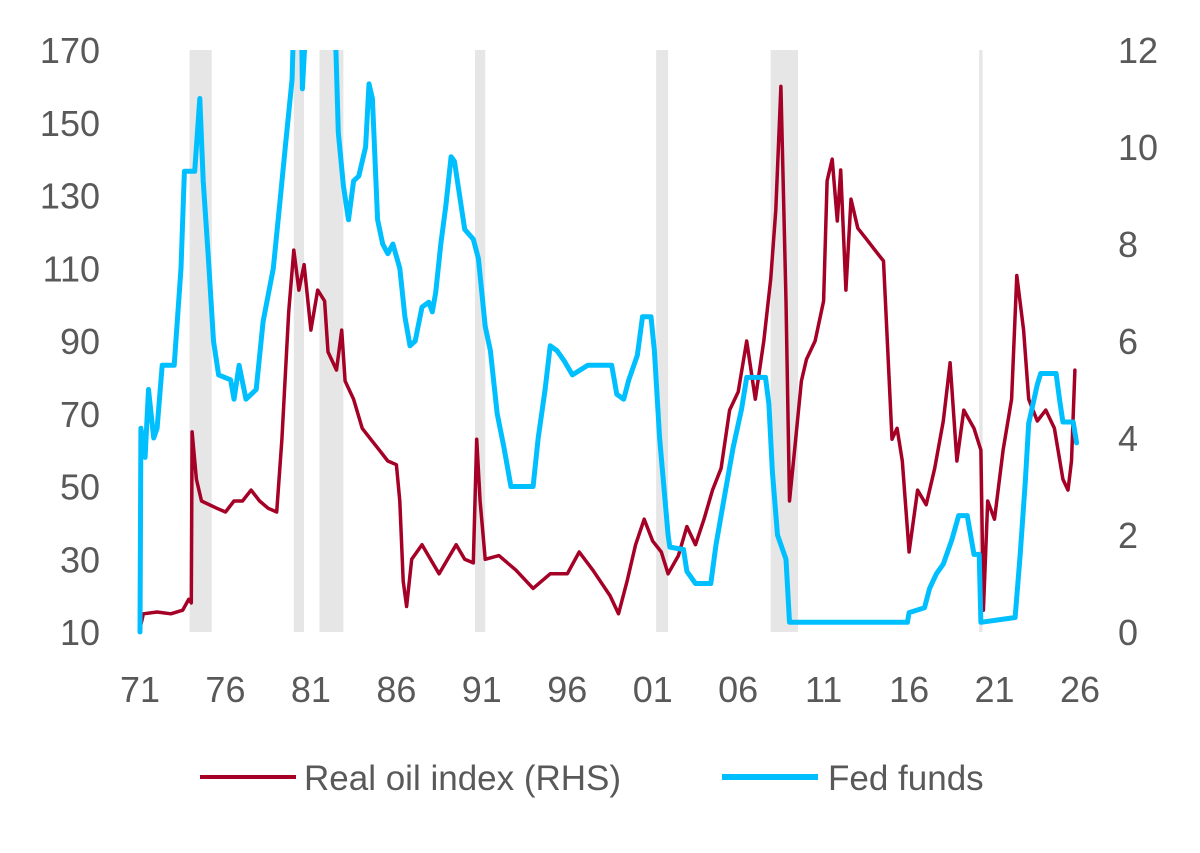  Describe the element at coordinates (610, 689) in the screenshot. I see `x-axis: 71 76 81 86 91 96 01 06 11 16 21 26` at that location.